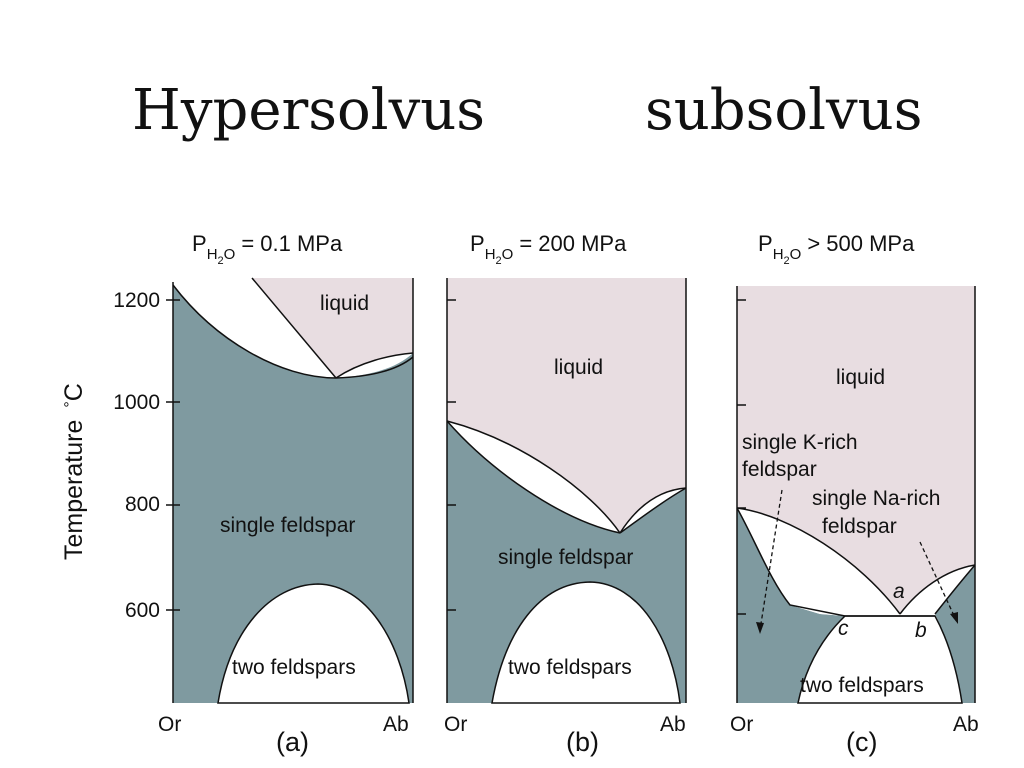 The height and width of the screenshot is (768, 1024). I want to click on panel-b-liquidus-left, so click(533, 477).